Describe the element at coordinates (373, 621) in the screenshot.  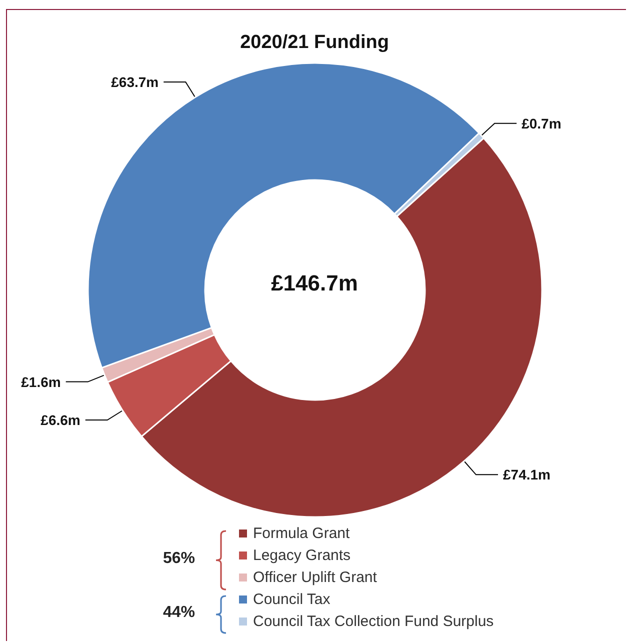
I see `legend-label: Council Tax Collection Fund Surplus` at that location.